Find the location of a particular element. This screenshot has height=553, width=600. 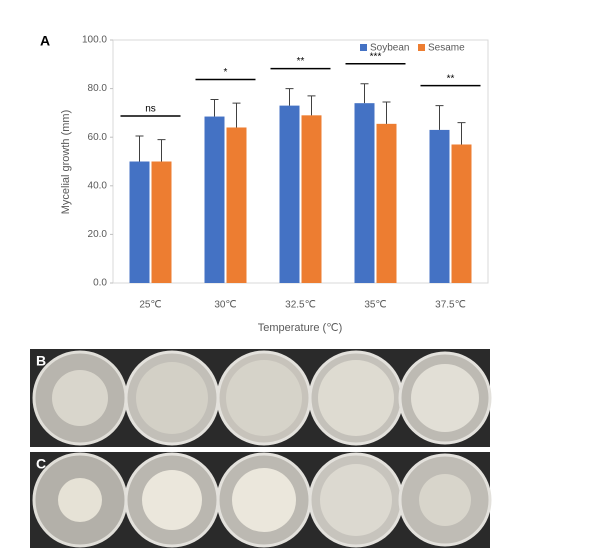

y-tick-label: 20.0 is located at coordinates (98, 234).